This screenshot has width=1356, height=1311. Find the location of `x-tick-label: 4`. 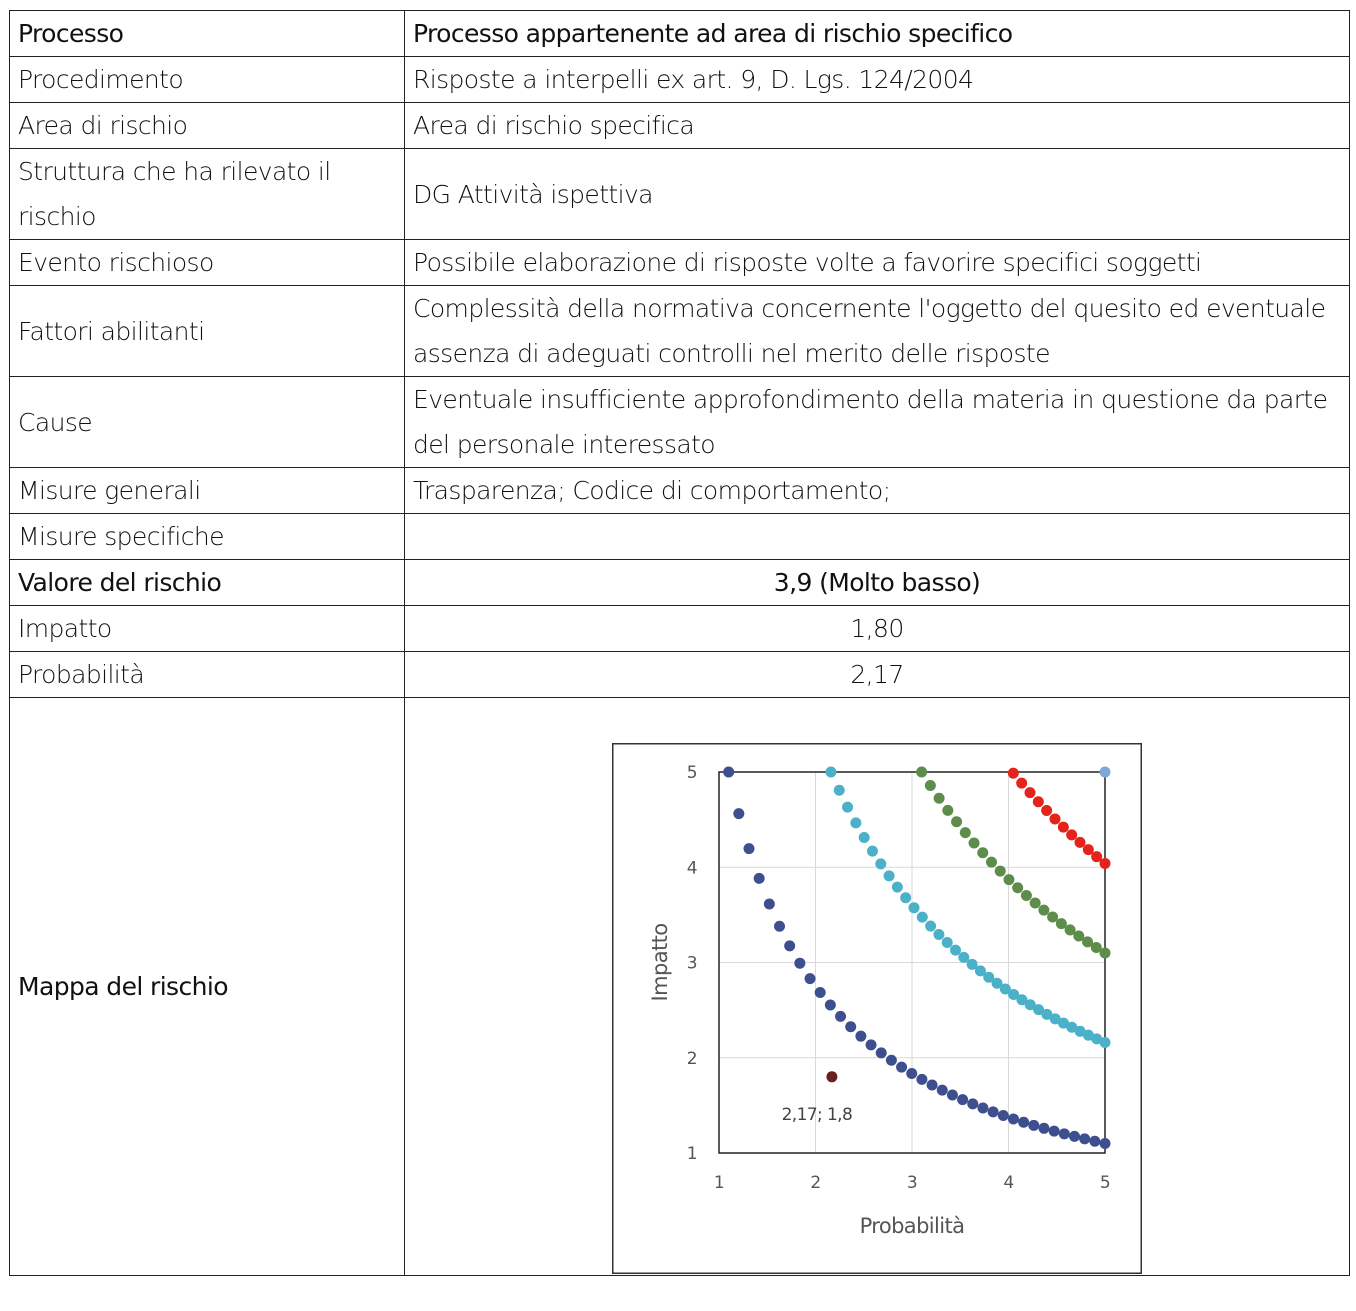

x-tick-label: 4 is located at coordinates (1008, 1183).